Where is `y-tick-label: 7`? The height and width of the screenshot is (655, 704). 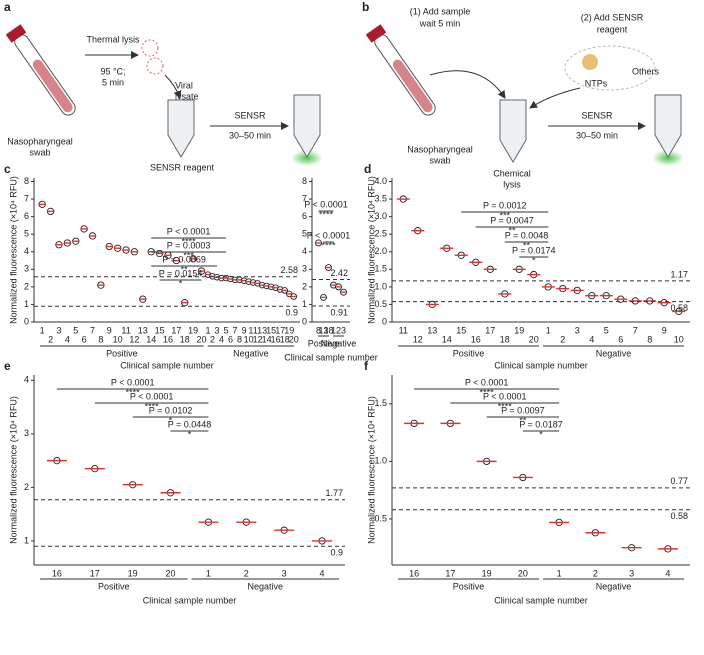 y-tick-label: 7 is located at coordinates (26, 198).